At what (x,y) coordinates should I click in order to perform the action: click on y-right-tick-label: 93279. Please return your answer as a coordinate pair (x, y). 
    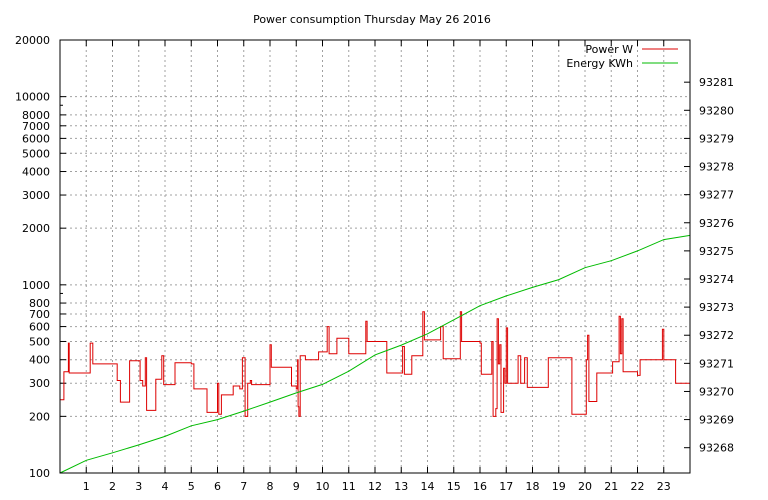
    Looking at the image, I should click on (716, 138).